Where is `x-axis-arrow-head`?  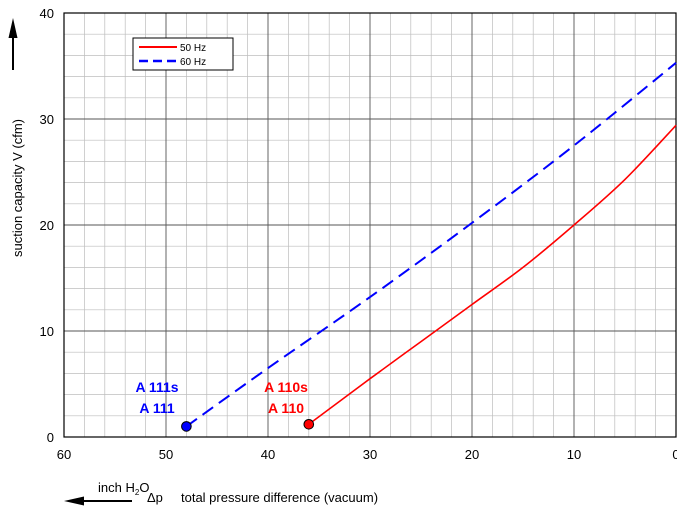 x-axis-arrow-head is located at coordinates (74, 501).